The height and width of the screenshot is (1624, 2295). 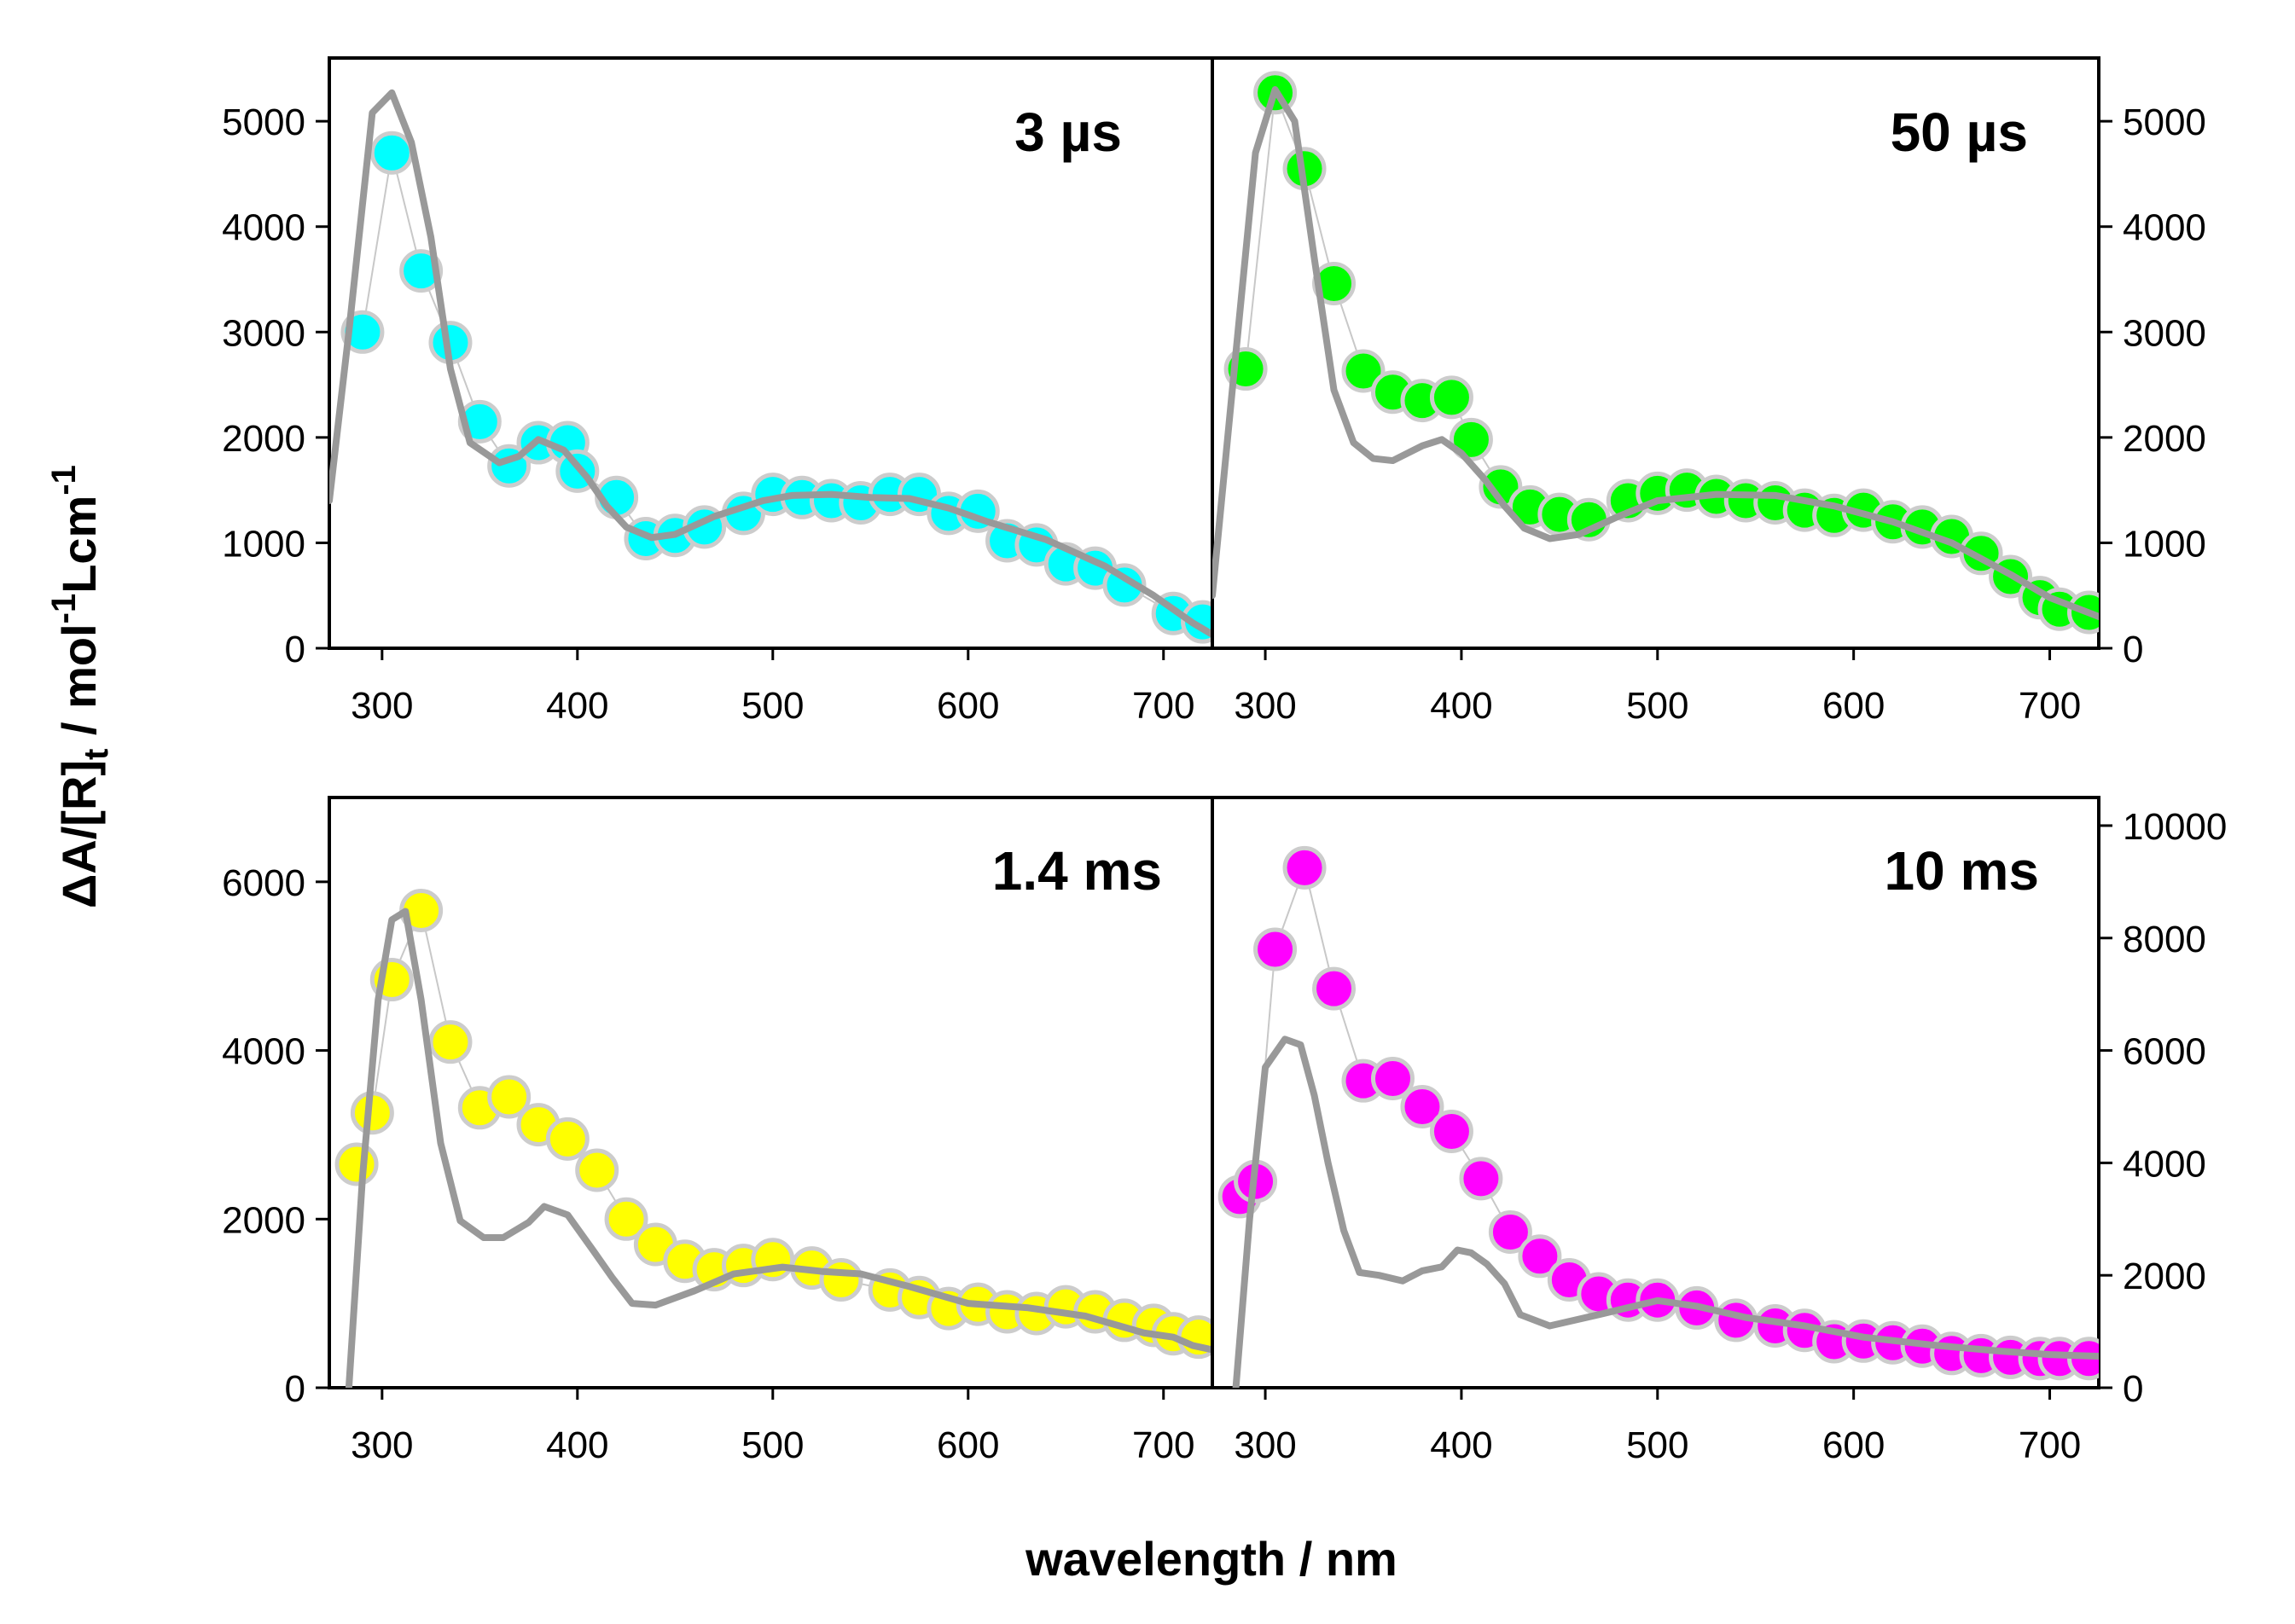 I want to click on series-3us, so click(x=770, y=366).